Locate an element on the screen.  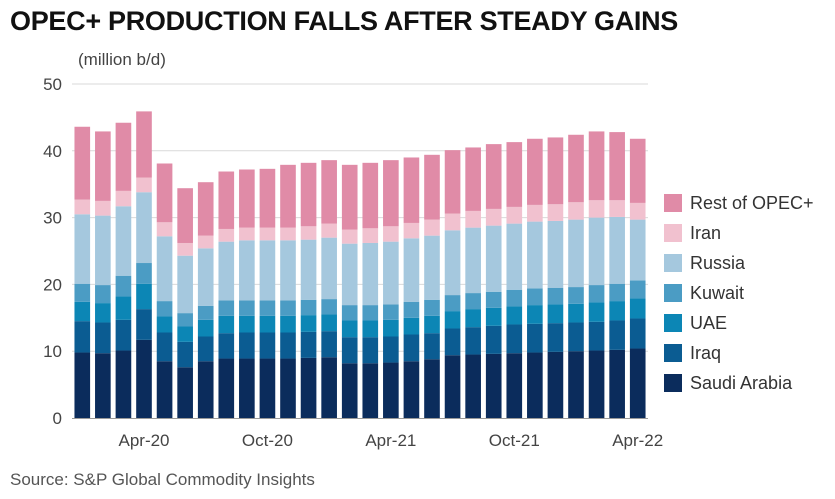
legend-item-iran: Iran is located at coordinates (692, 233).